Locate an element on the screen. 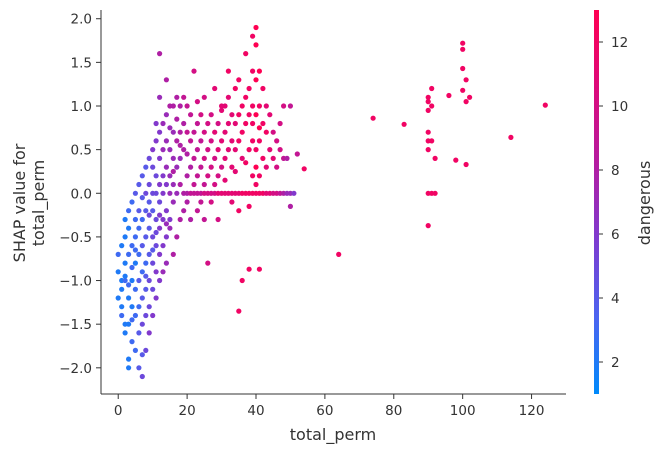 Image resolution: width=662 pixels, height=453 pixels. y-tick-label: 1.5 is located at coordinates (81, 63).